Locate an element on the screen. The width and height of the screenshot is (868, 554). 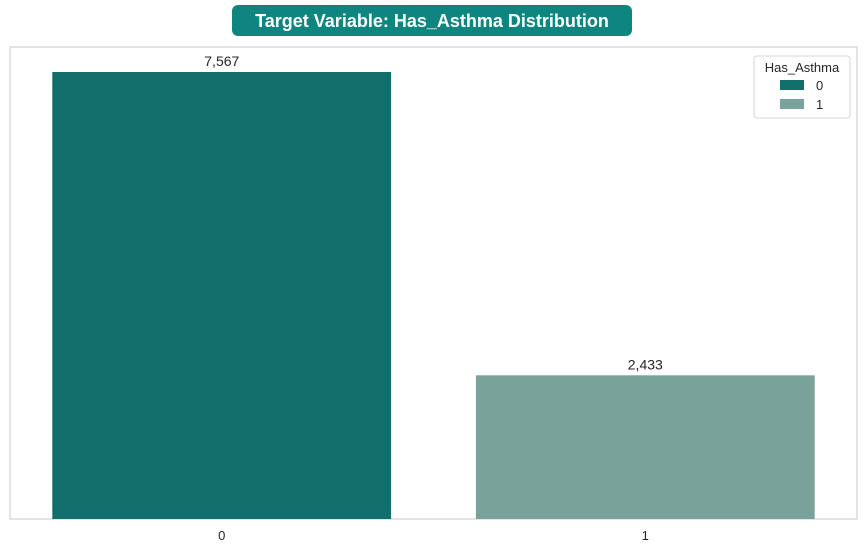
data-label-1: 2,433 is located at coordinates (645, 364).